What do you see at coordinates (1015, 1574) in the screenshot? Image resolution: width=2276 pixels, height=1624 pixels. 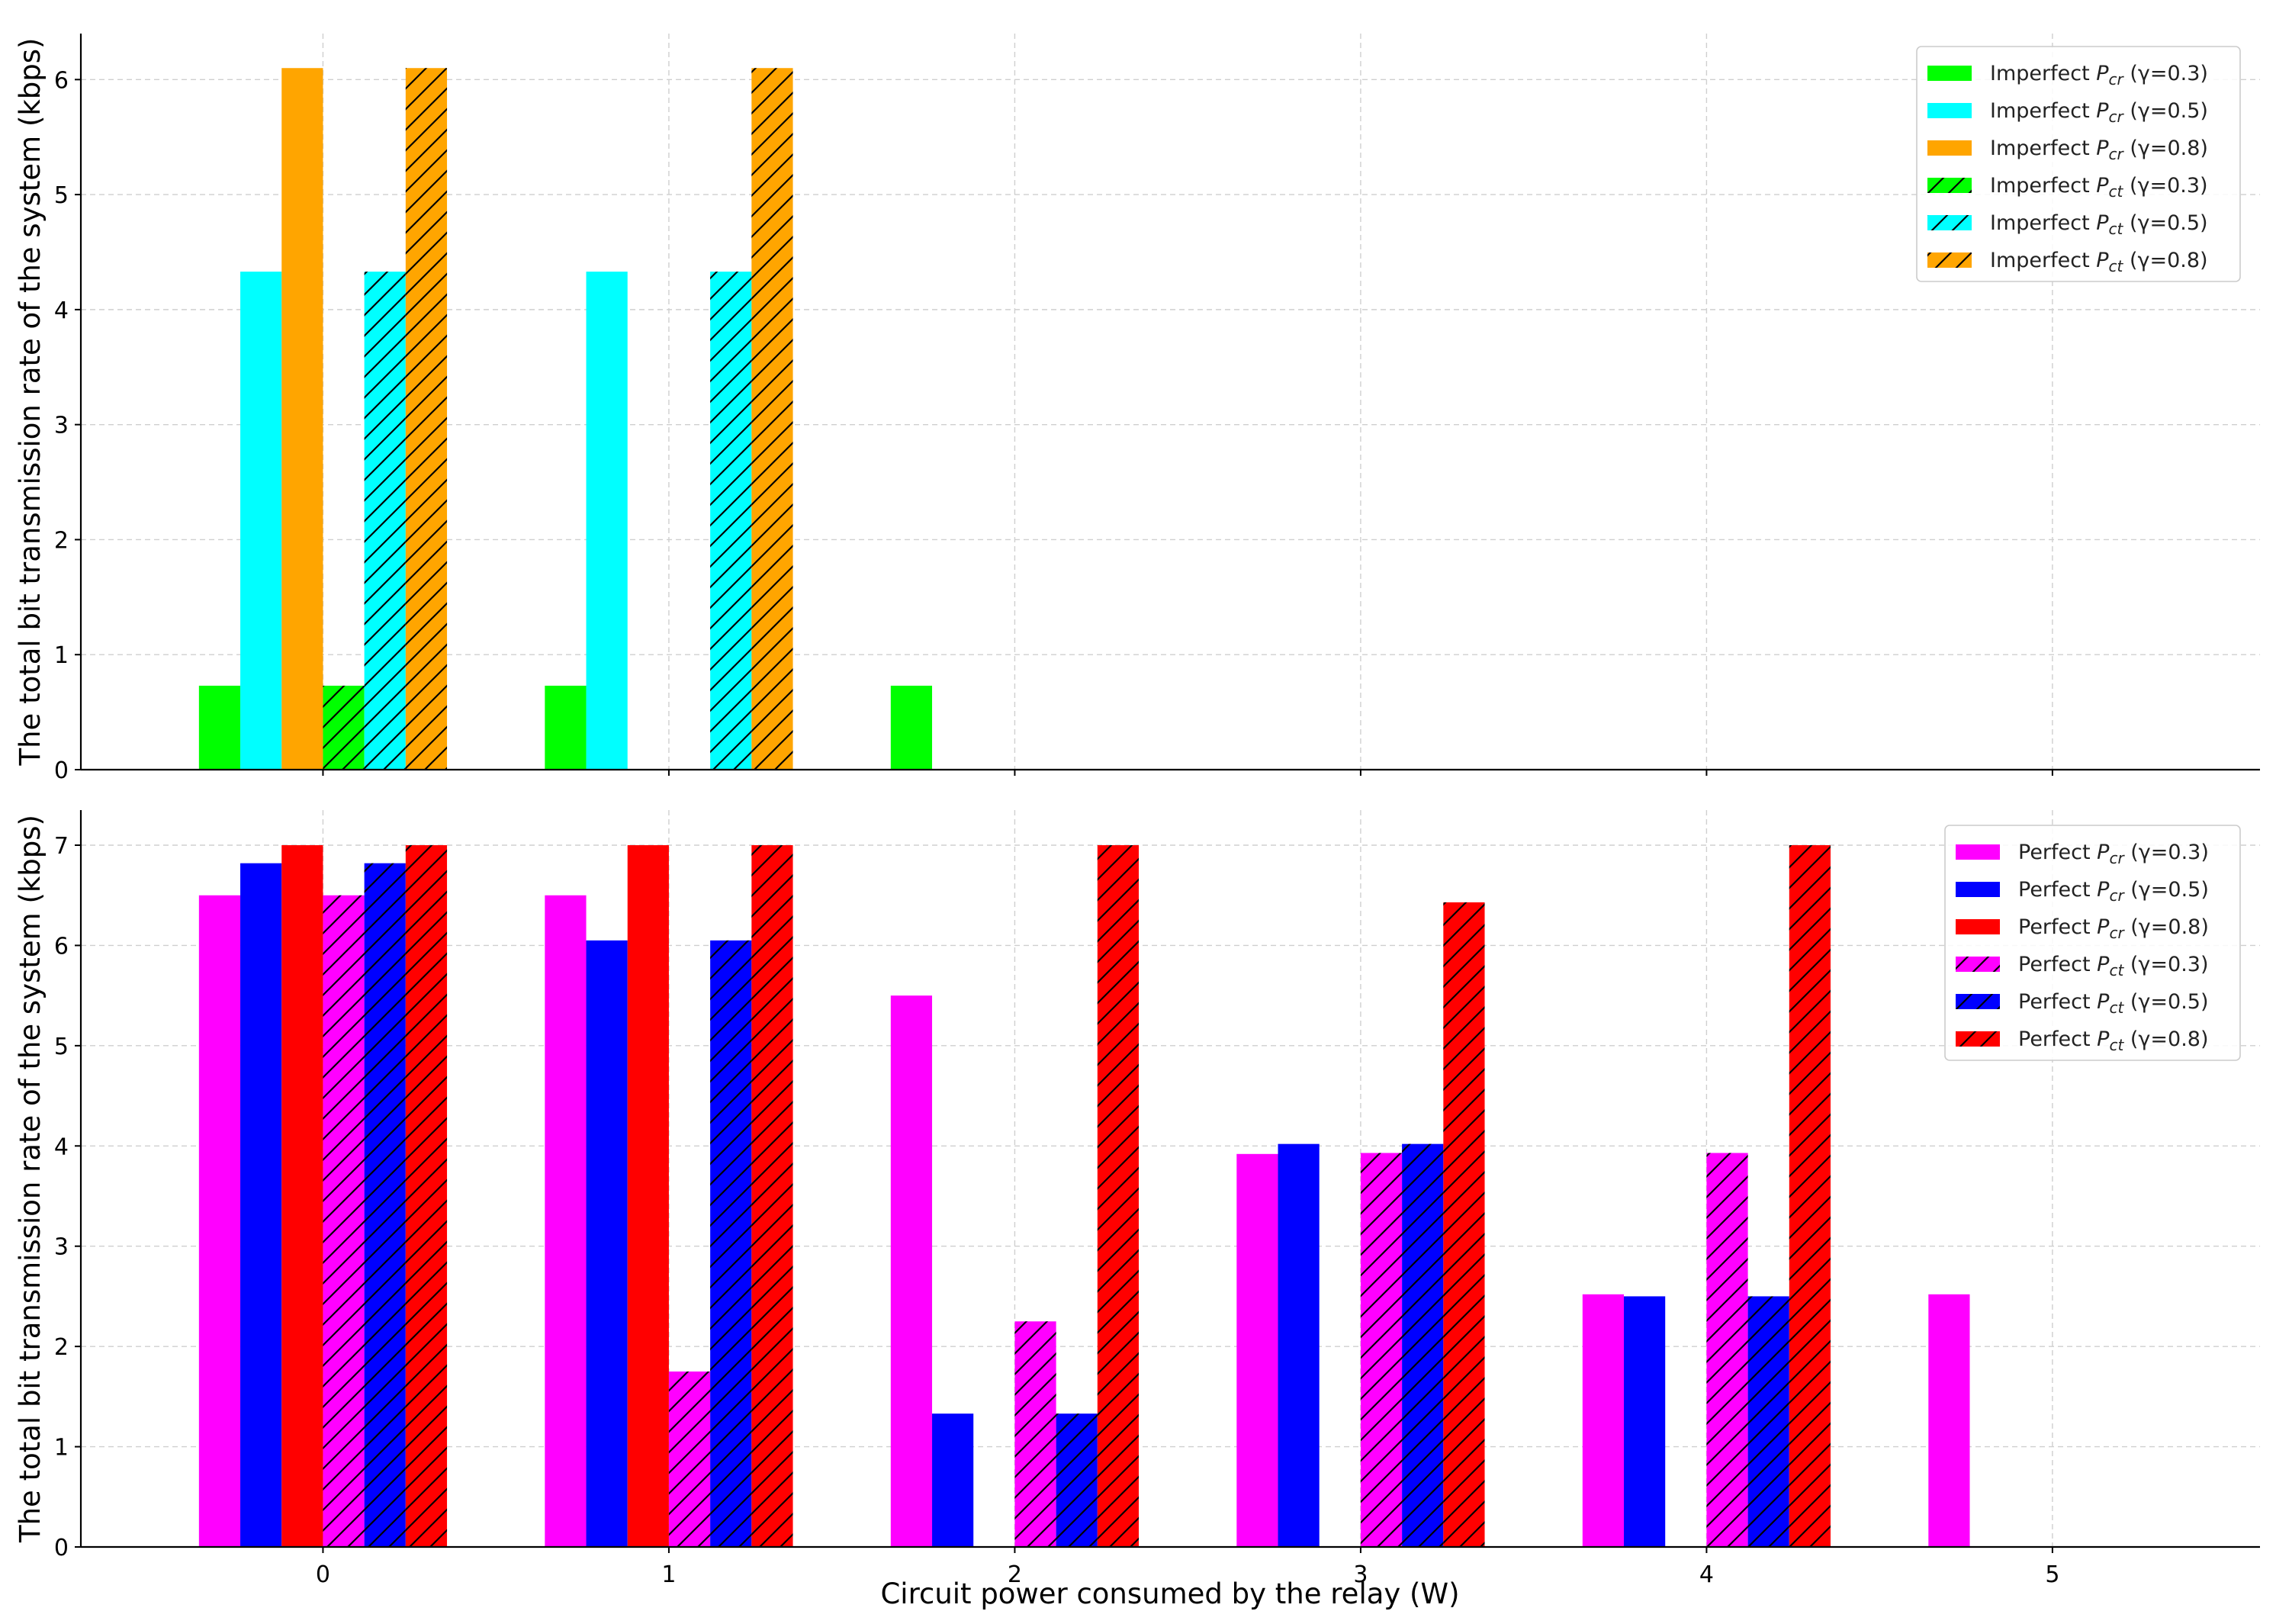 I see `x-tick-label: 2` at bounding box center [1015, 1574].